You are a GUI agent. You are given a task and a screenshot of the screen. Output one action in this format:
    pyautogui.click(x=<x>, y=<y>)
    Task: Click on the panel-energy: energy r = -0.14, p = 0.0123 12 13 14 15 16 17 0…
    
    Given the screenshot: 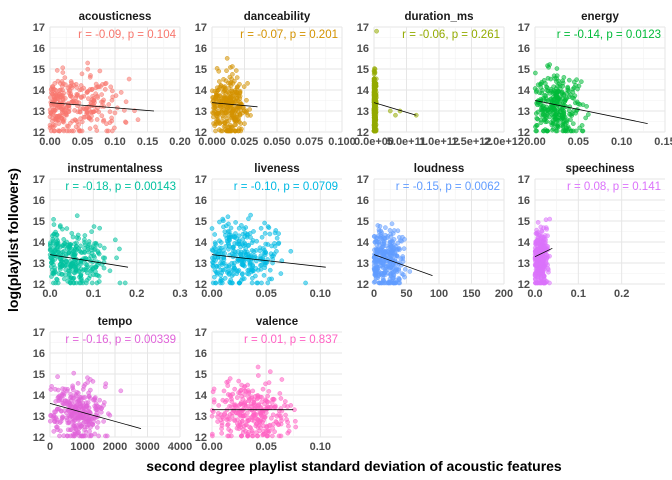 What is the action you would take?
    pyautogui.click(x=595, y=79)
    